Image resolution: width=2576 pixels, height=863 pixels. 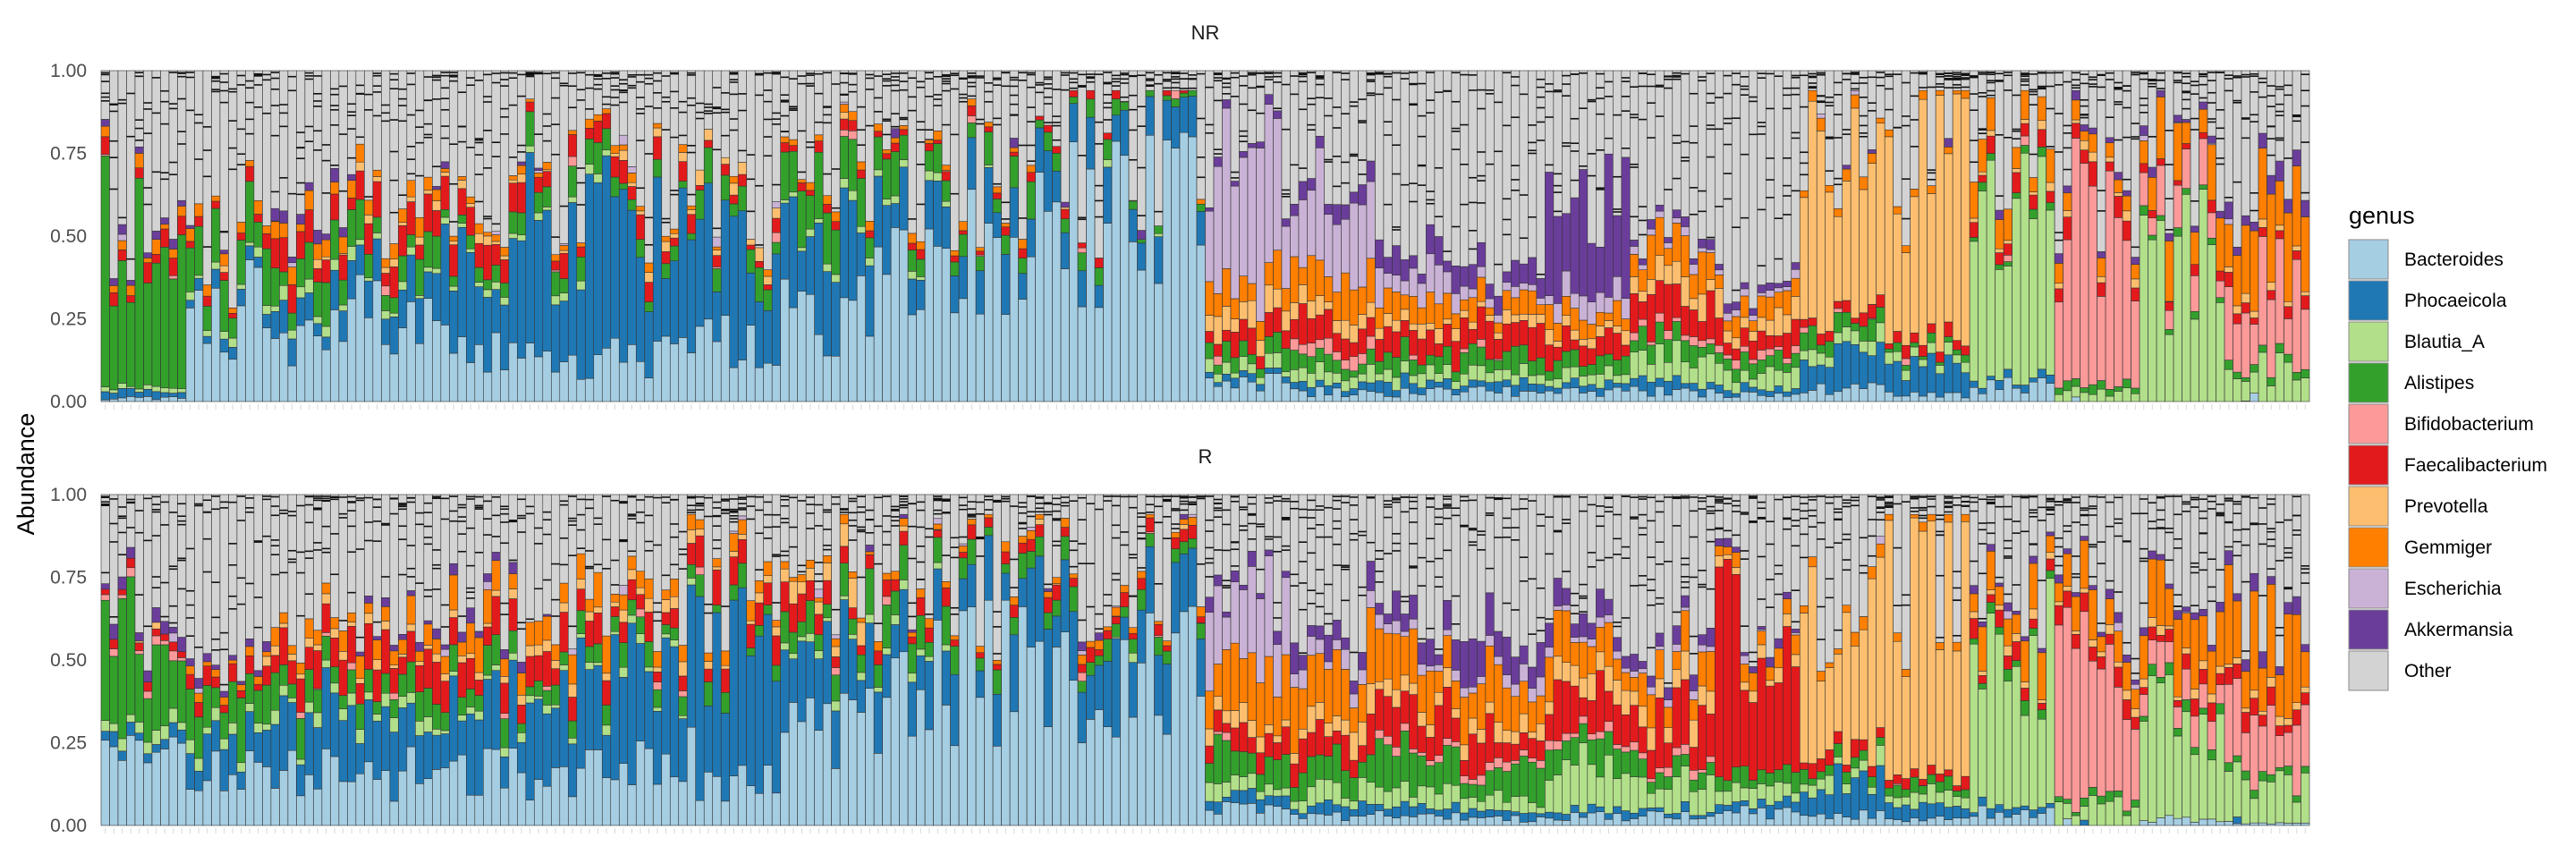 What do you see at coordinates (68, 495) in the screenshot?
I see `y-tick-label: 1.00` at bounding box center [68, 495].